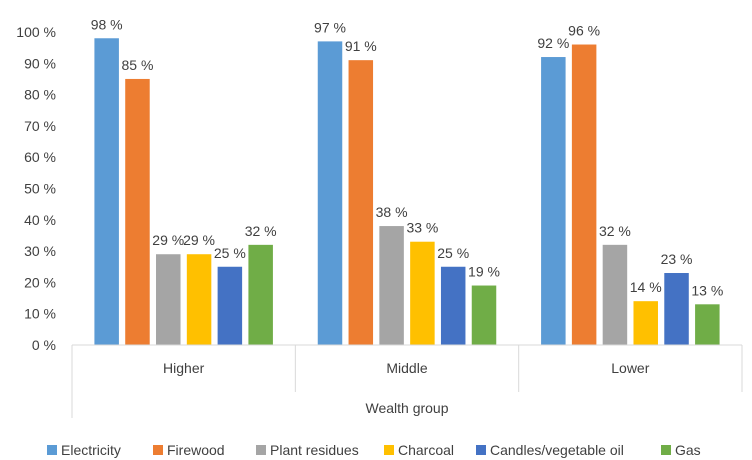  What do you see at coordinates (40, 220) in the screenshot?
I see `y-tick-label: 40 %` at bounding box center [40, 220].